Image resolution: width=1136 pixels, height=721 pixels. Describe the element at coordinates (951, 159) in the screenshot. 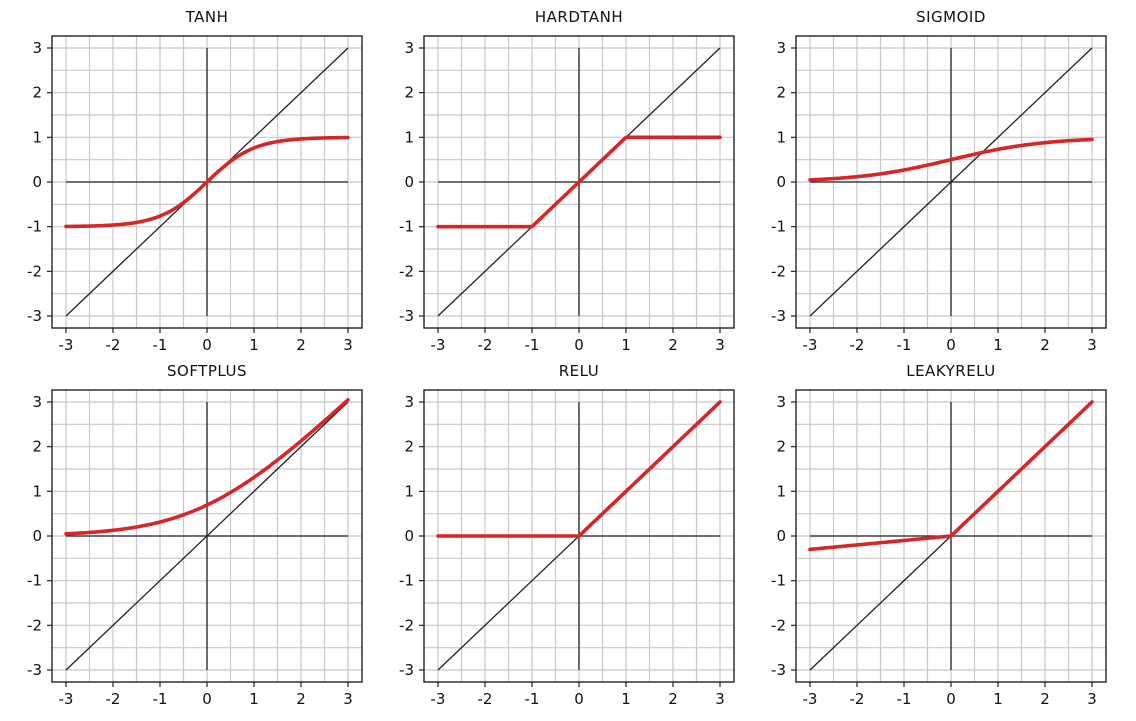

I see `sigmoid-curve` at that location.